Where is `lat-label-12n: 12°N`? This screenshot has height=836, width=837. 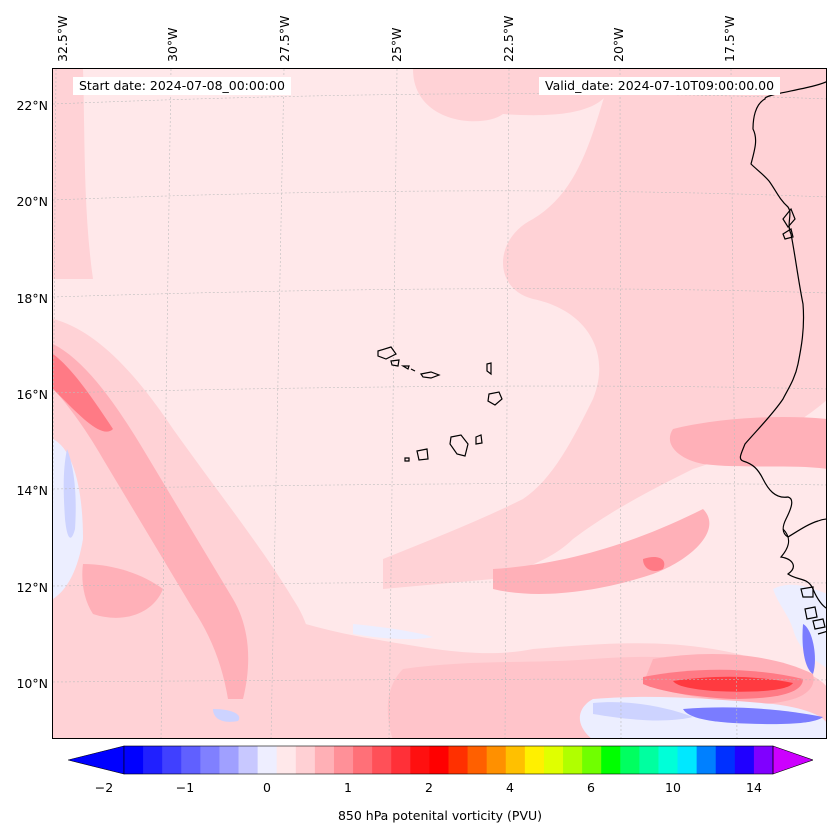 lat-label-12n: 12°N is located at coordinates (32, 587).